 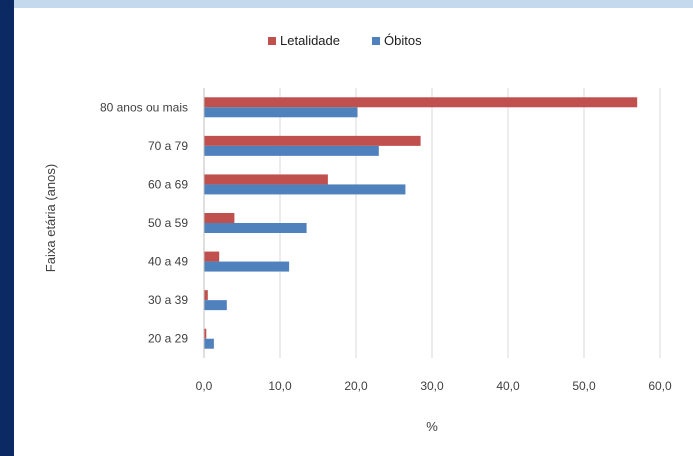 I want to click on y-tick-label: 70 a 79, so click(x=168, y=146).